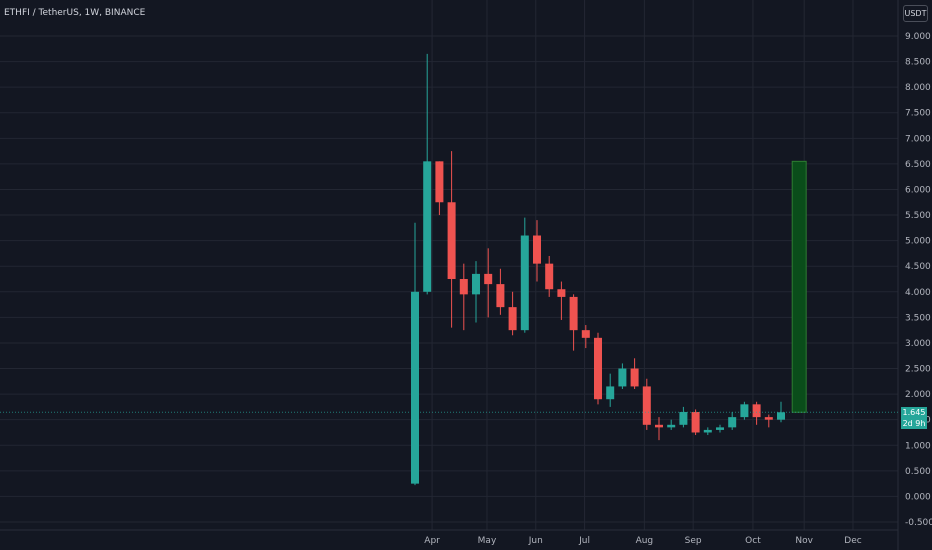  I want to click on x-tick-label: Oct, so click(753, 541).